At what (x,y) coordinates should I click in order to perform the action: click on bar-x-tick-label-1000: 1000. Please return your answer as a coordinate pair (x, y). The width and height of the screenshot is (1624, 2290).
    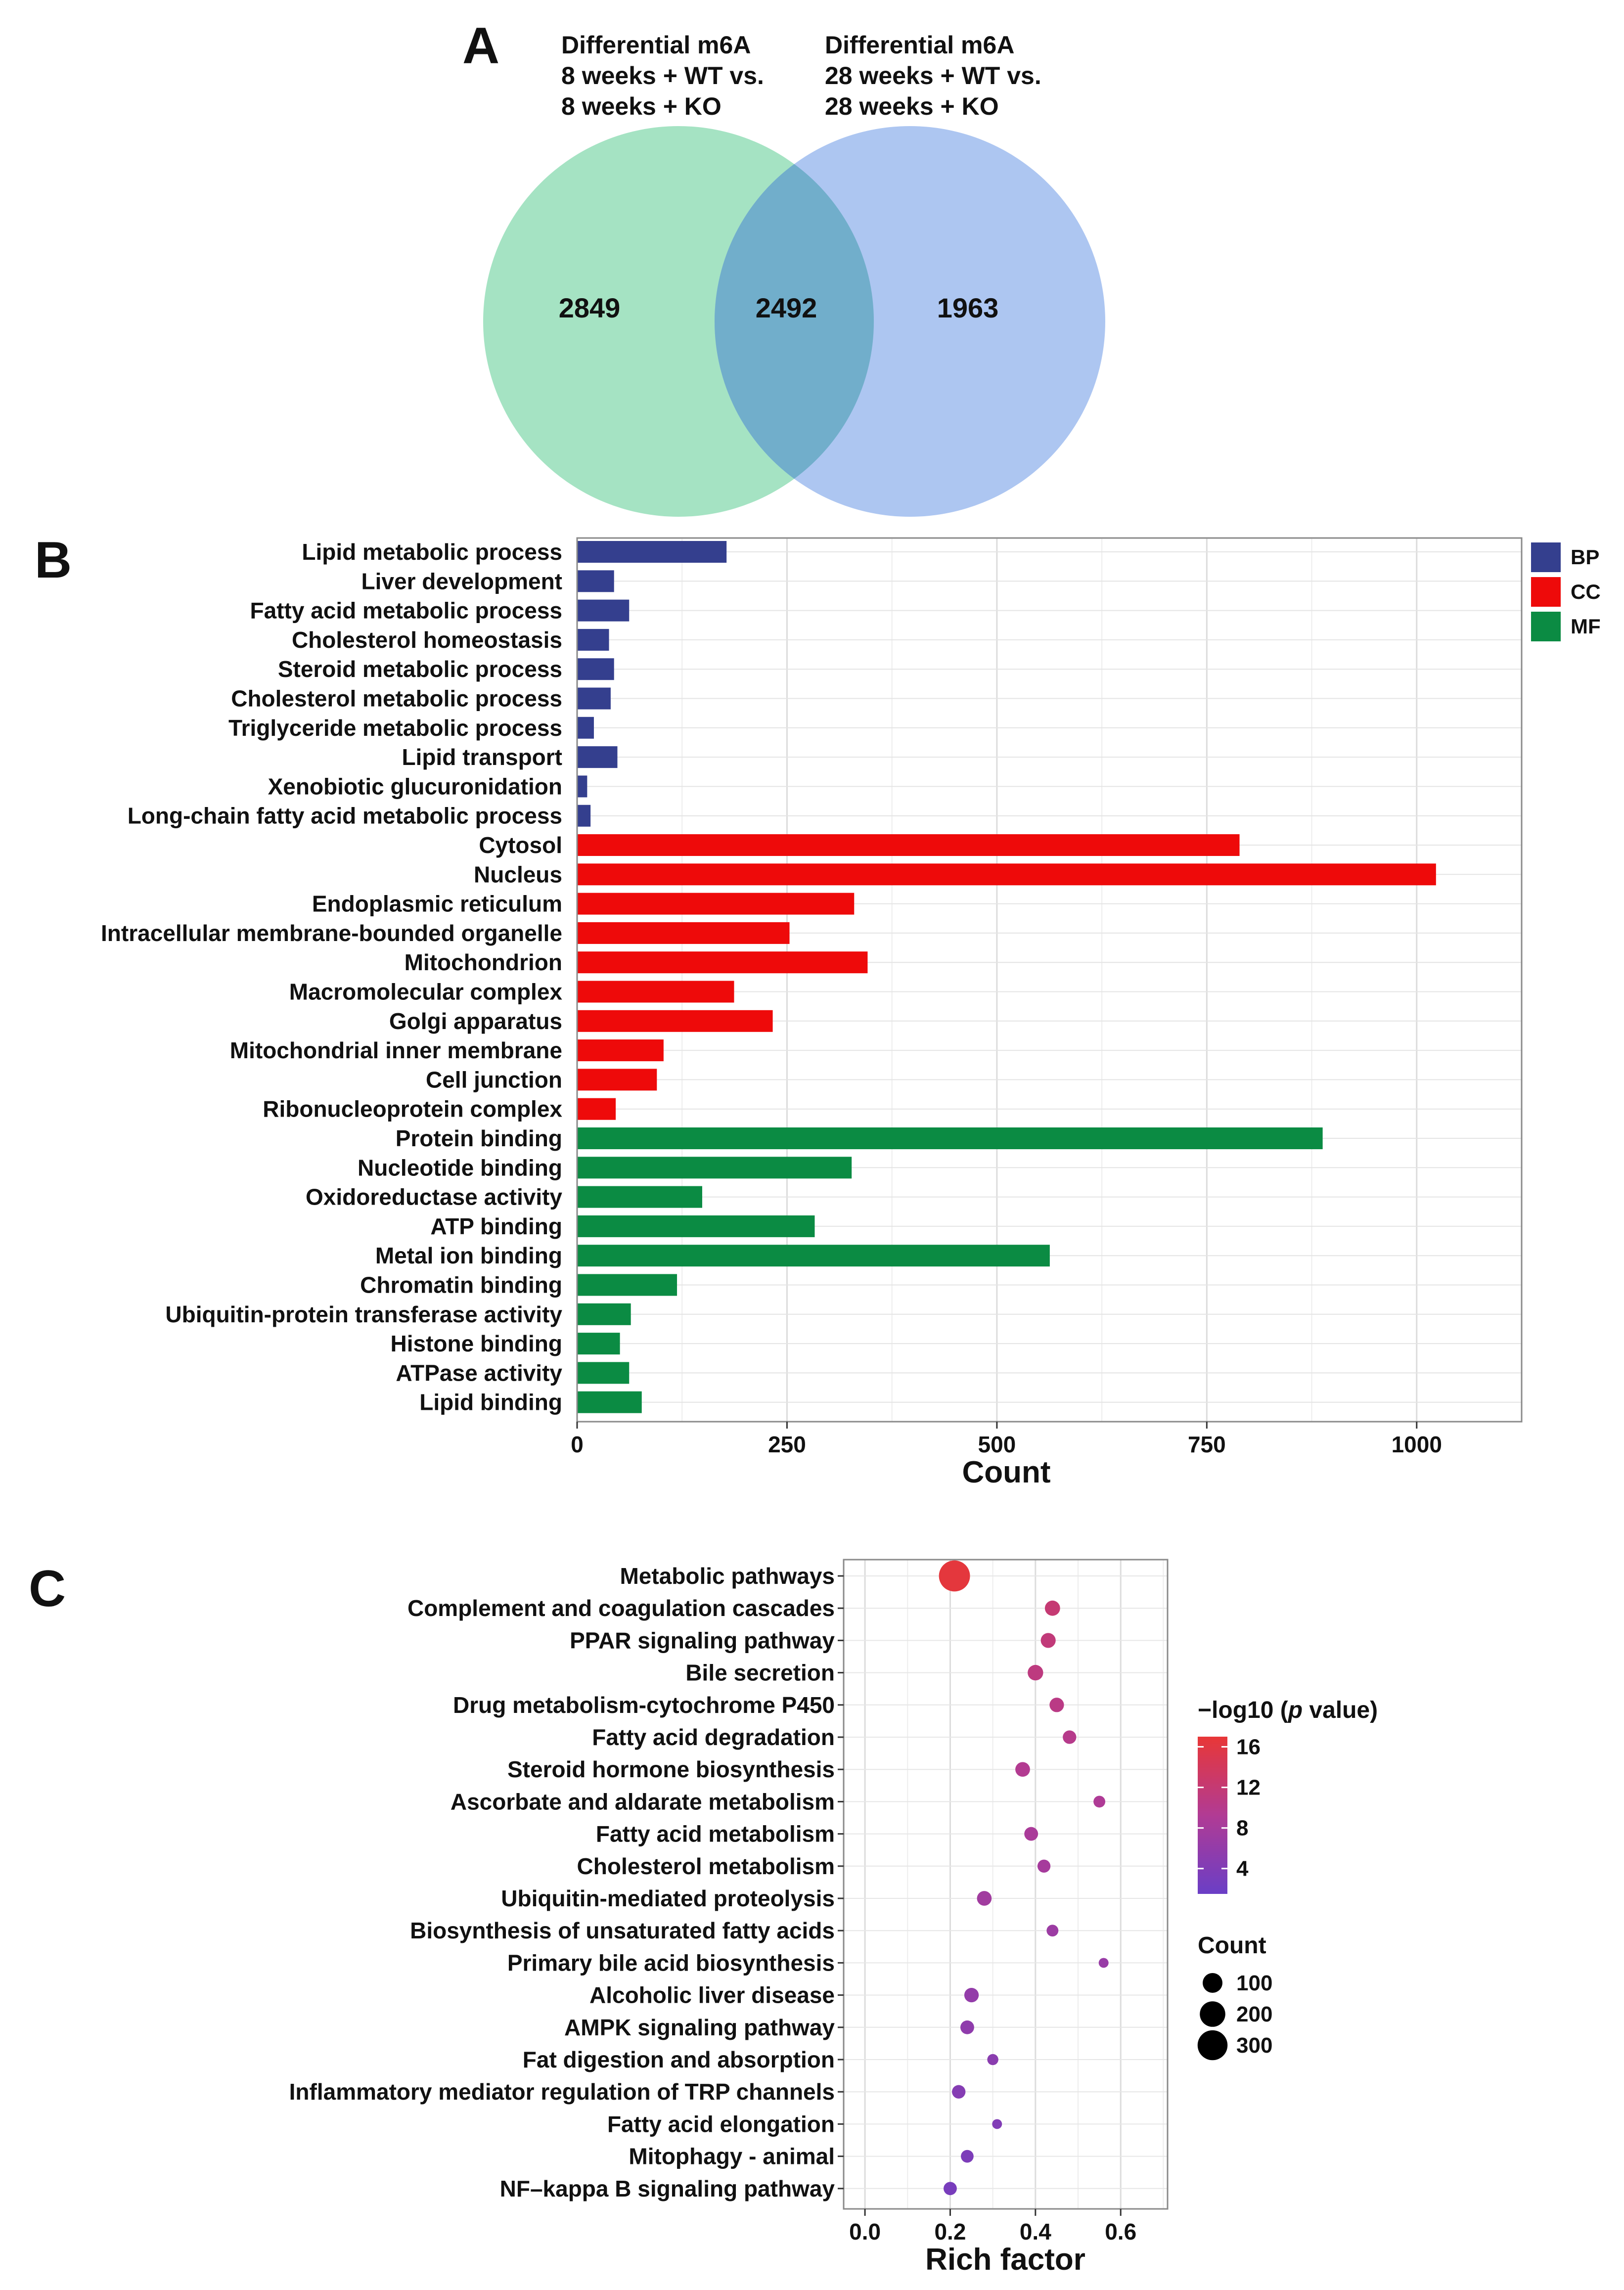
    Looking at the image, I should click on (1417, 1445).